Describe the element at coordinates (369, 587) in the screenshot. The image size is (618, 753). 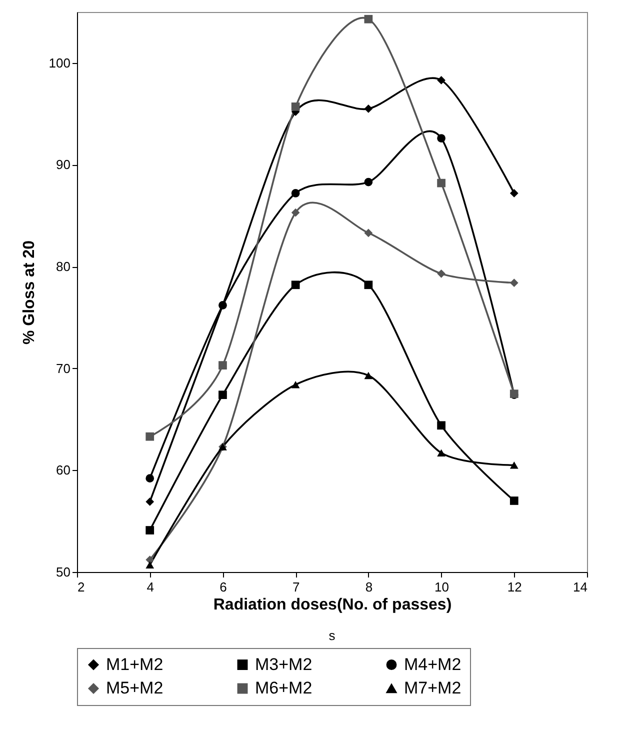
I see `x-tick-label: 8` at that location.